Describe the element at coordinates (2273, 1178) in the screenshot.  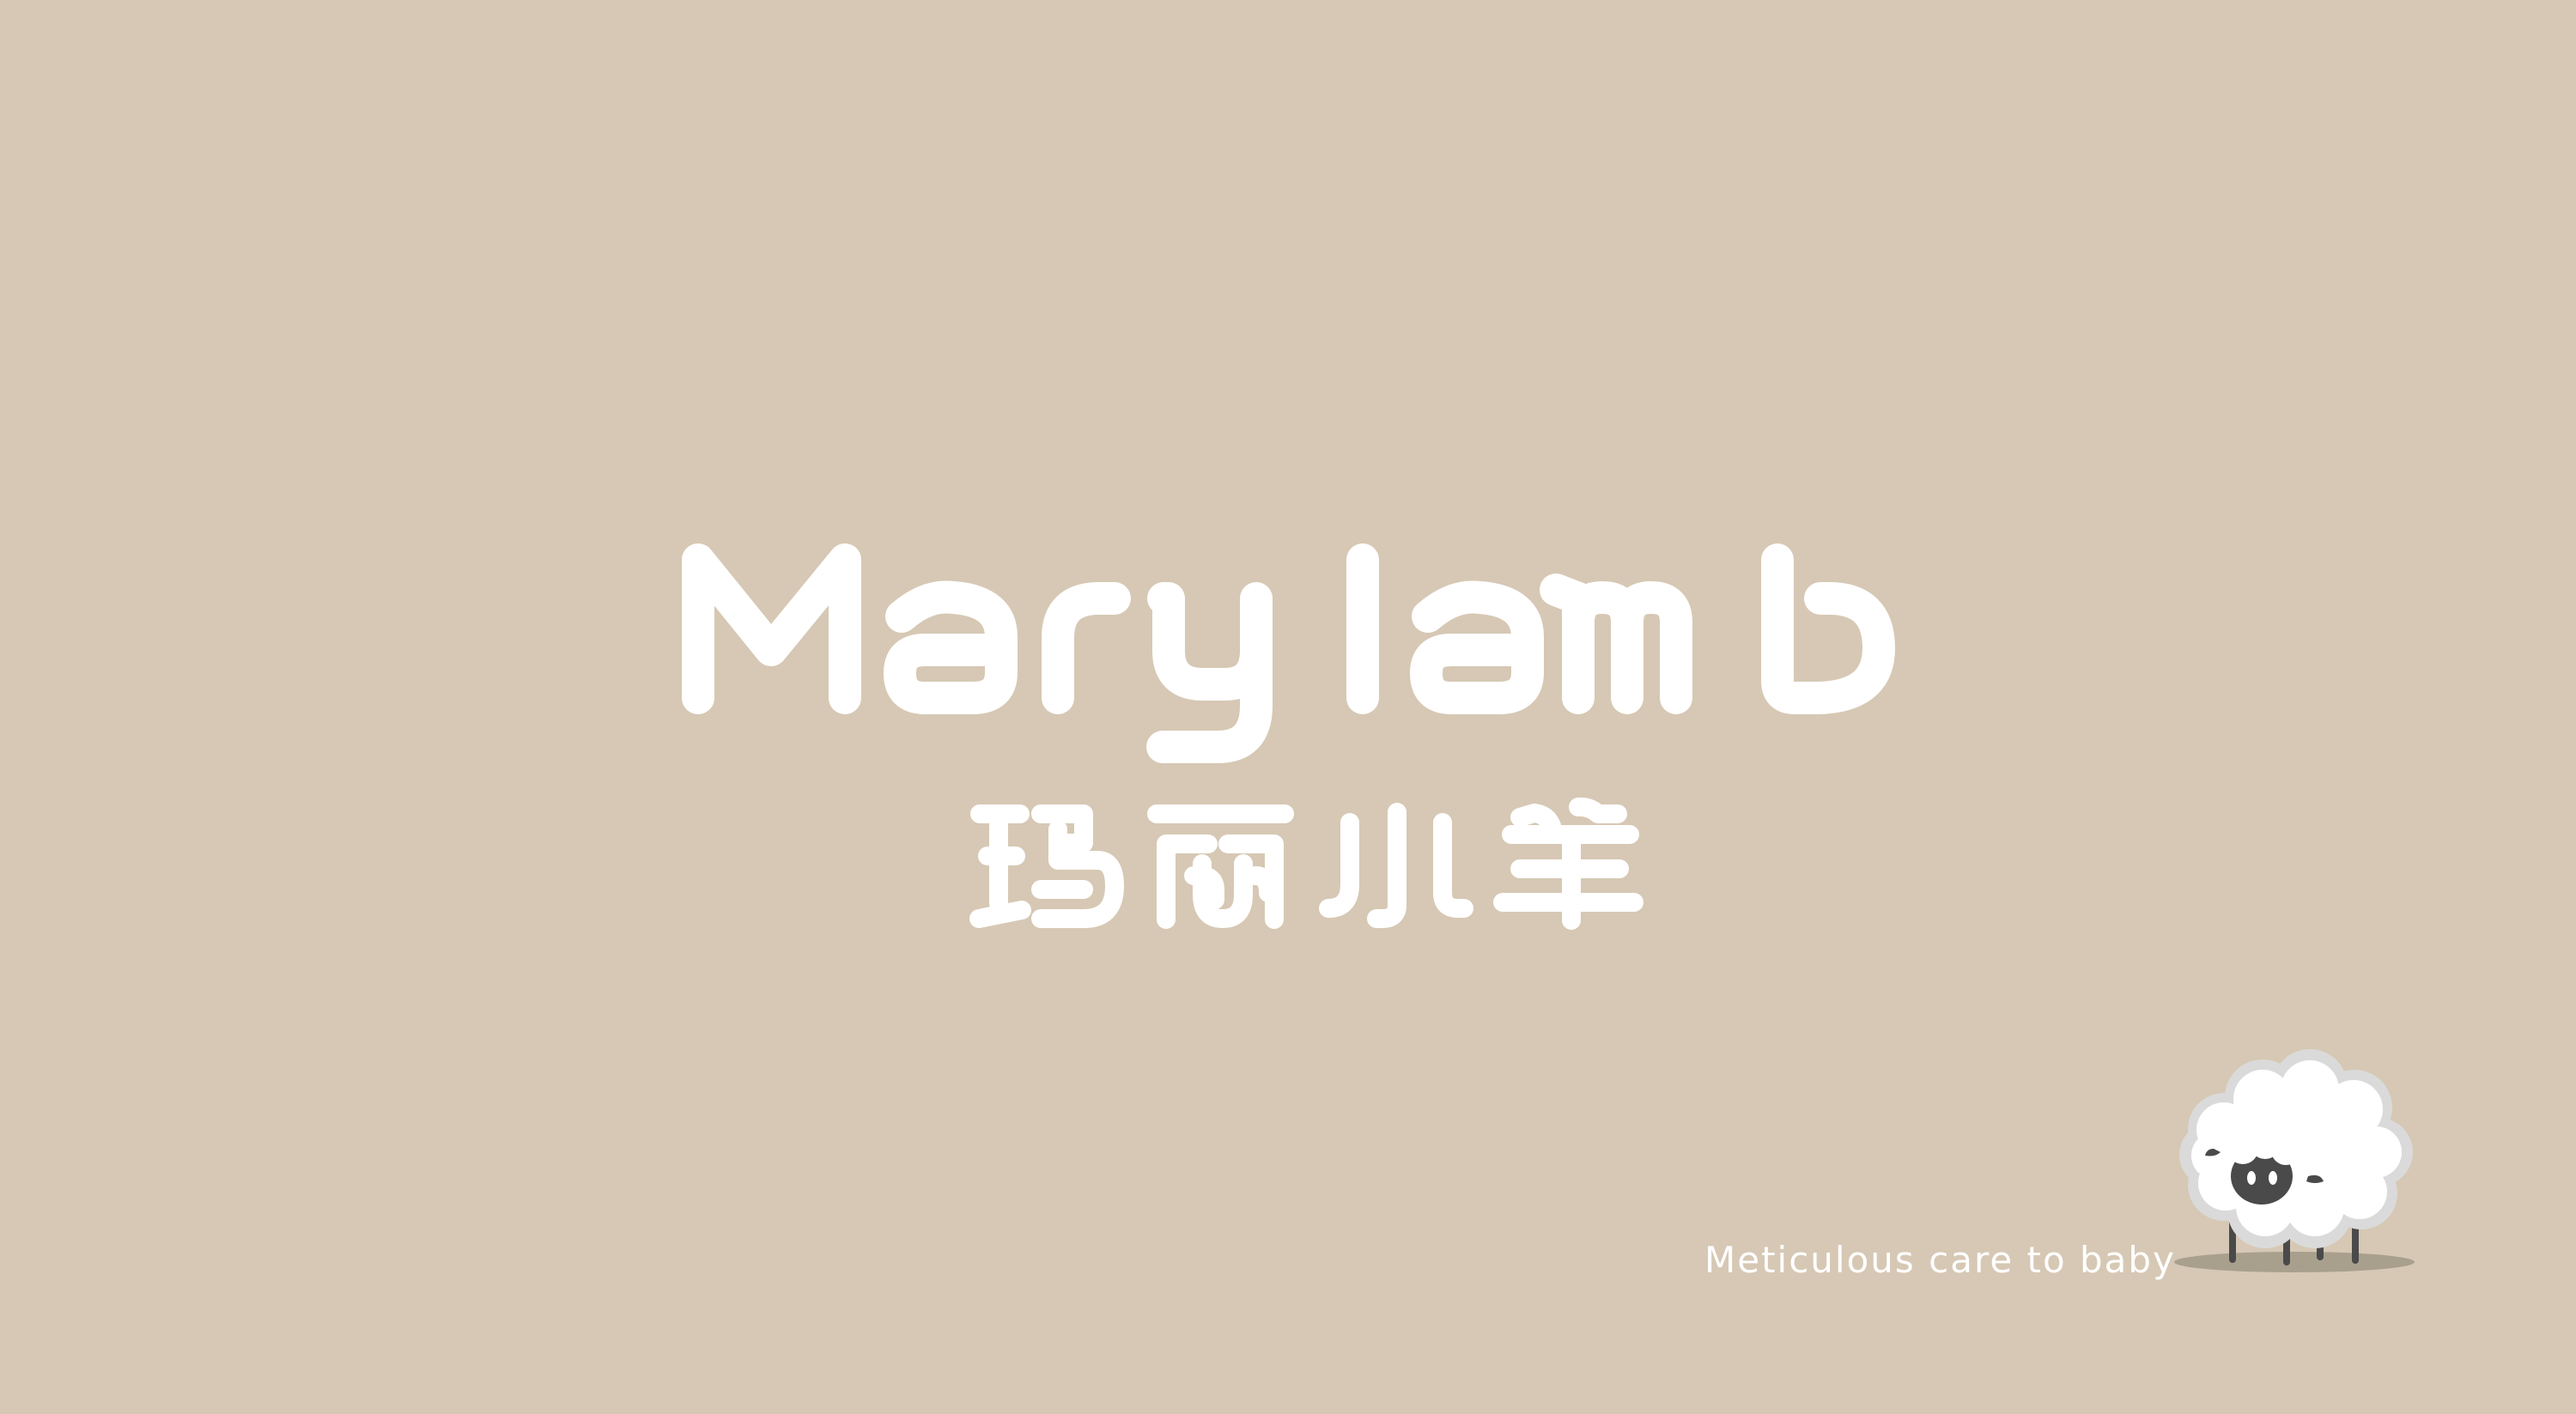
I see `sheep-right-eye` at that location.